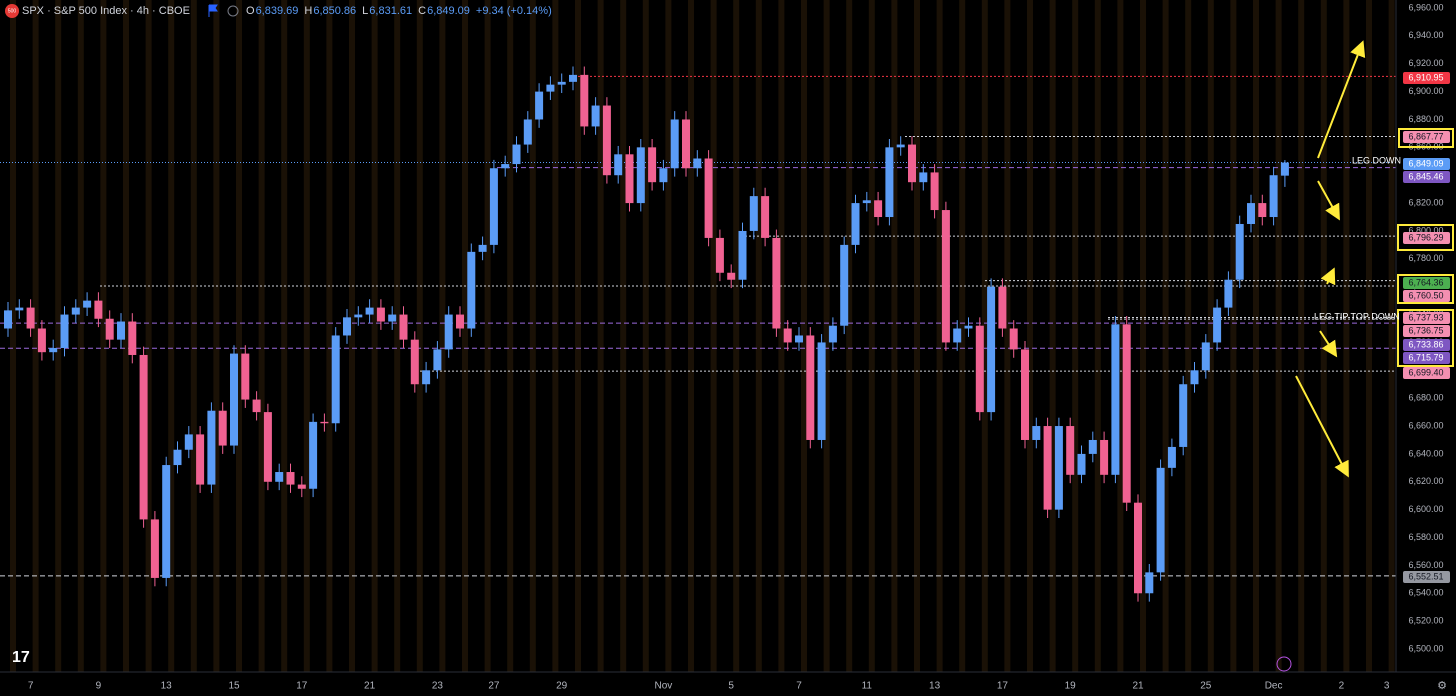 This screenshot has height=696, width=1456. I want to click on symbol-logo, so click(12, 11).